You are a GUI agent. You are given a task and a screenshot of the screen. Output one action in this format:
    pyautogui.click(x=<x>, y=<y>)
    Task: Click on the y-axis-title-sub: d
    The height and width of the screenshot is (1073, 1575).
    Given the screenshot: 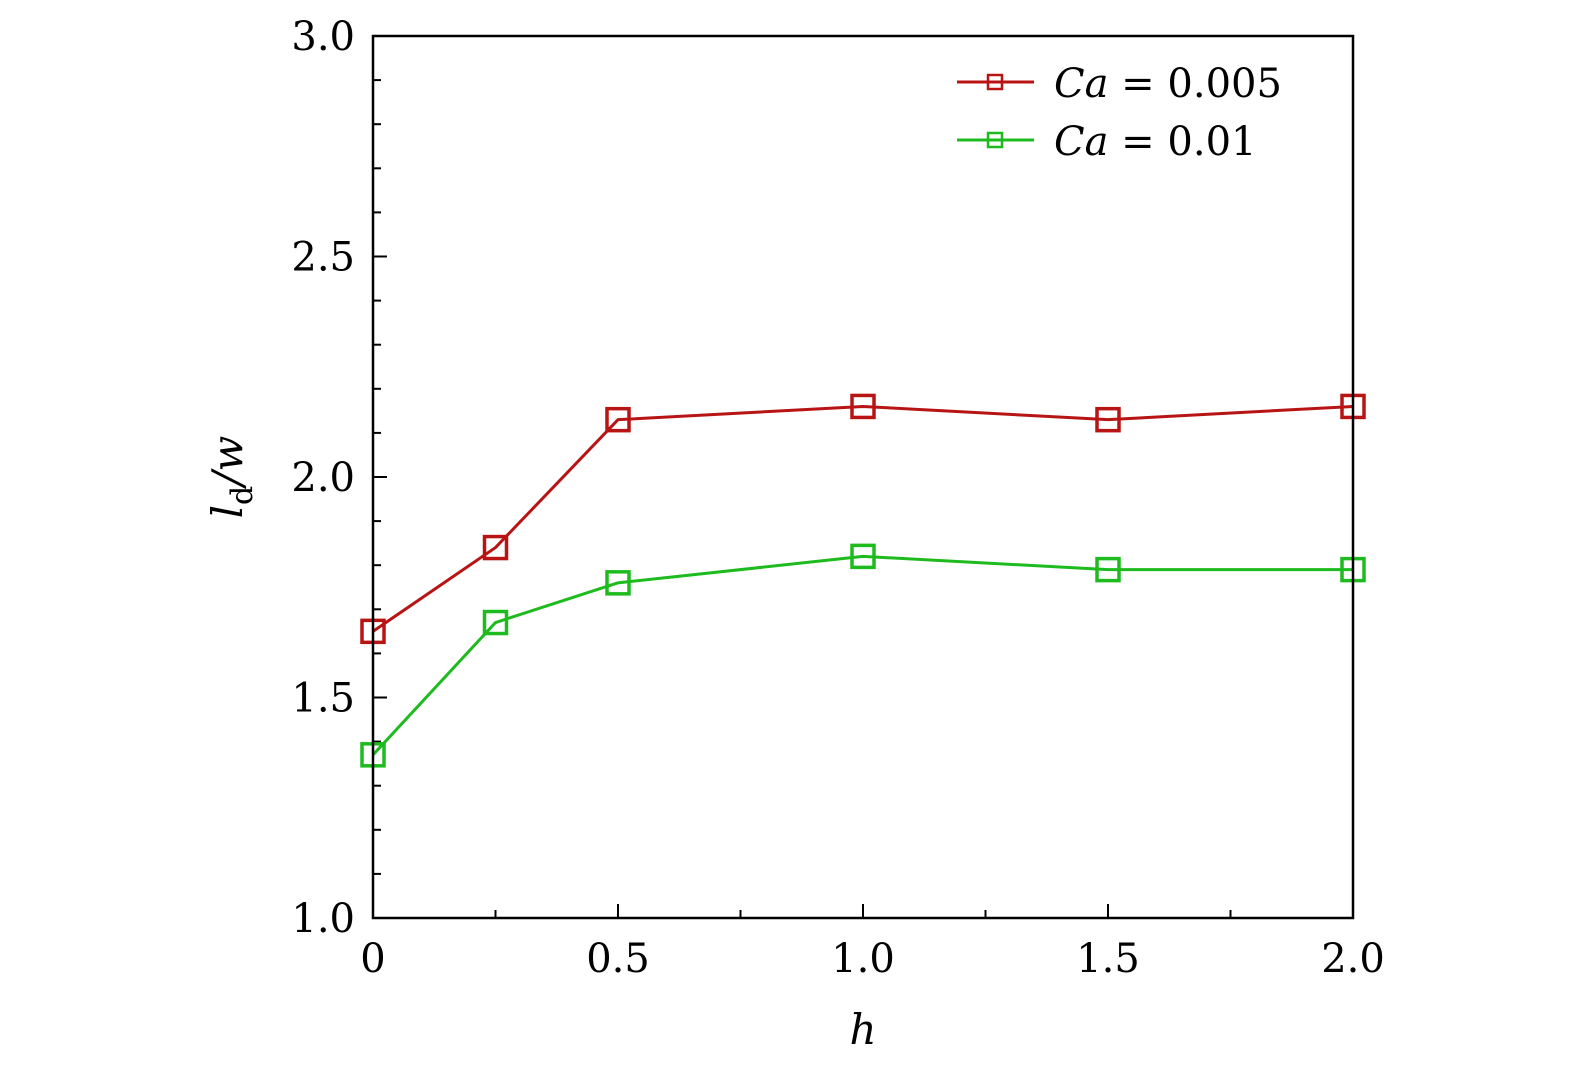 What is the action you would take?
    pyautogui.click(x=242, y=495)
    